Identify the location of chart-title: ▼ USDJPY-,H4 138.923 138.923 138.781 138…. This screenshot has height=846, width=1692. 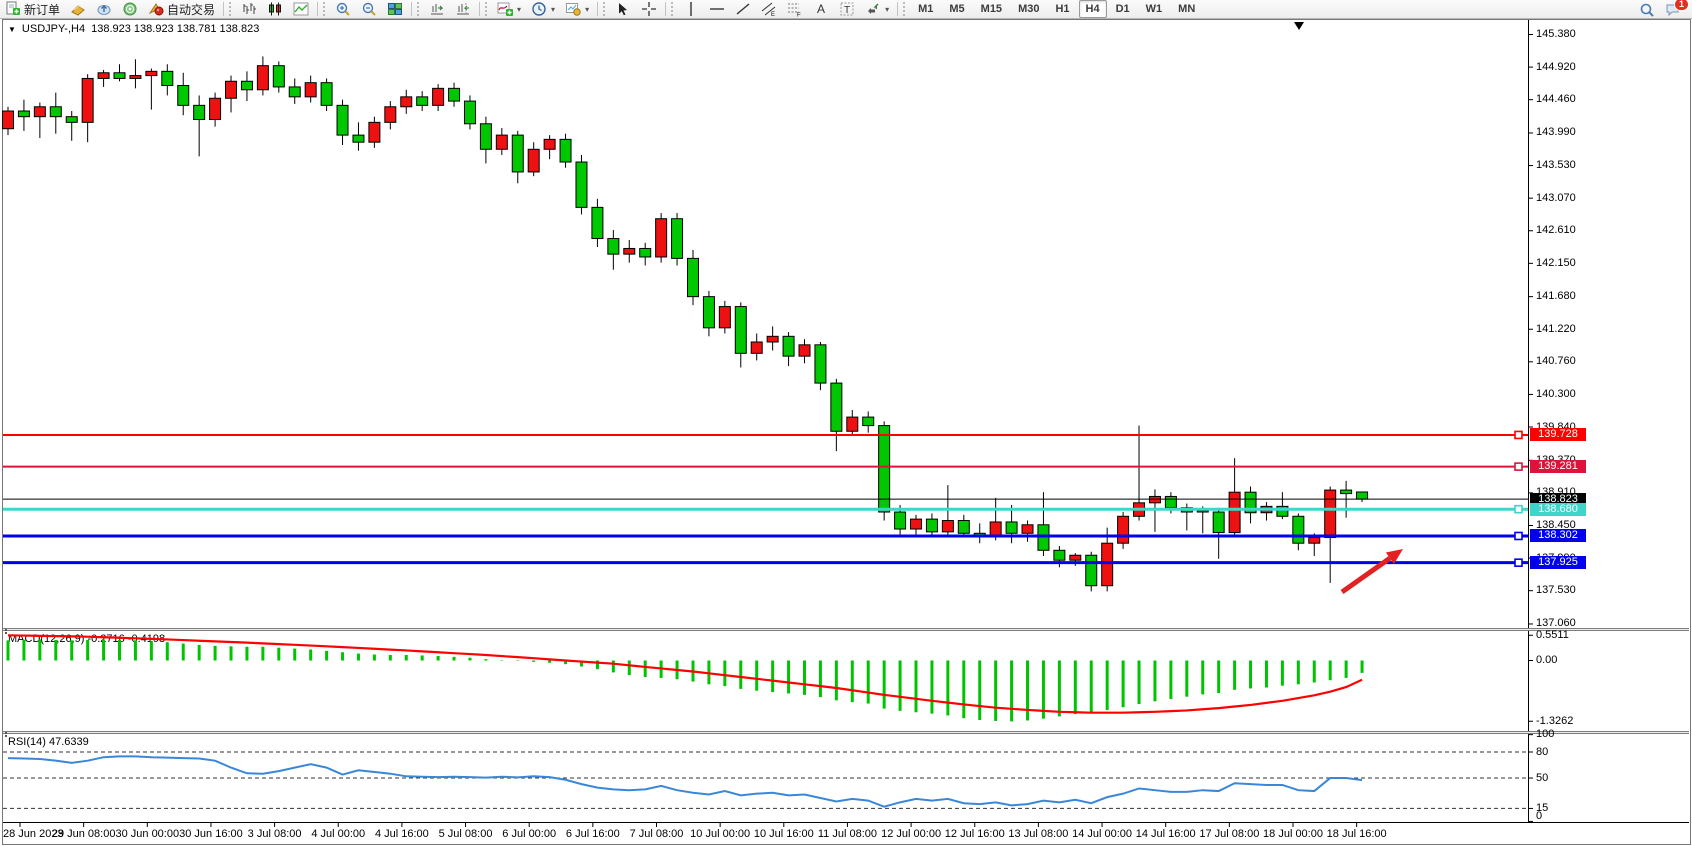
(133, 29).